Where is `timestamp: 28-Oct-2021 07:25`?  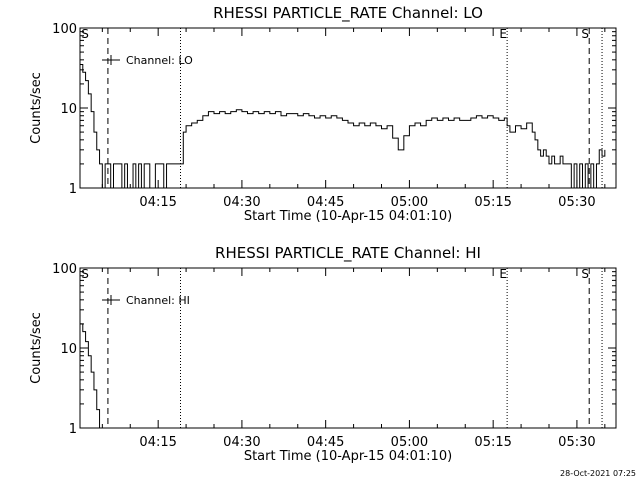 timestamp: 28-Oct-2021 07:25 is located at coordinates (598, 473).